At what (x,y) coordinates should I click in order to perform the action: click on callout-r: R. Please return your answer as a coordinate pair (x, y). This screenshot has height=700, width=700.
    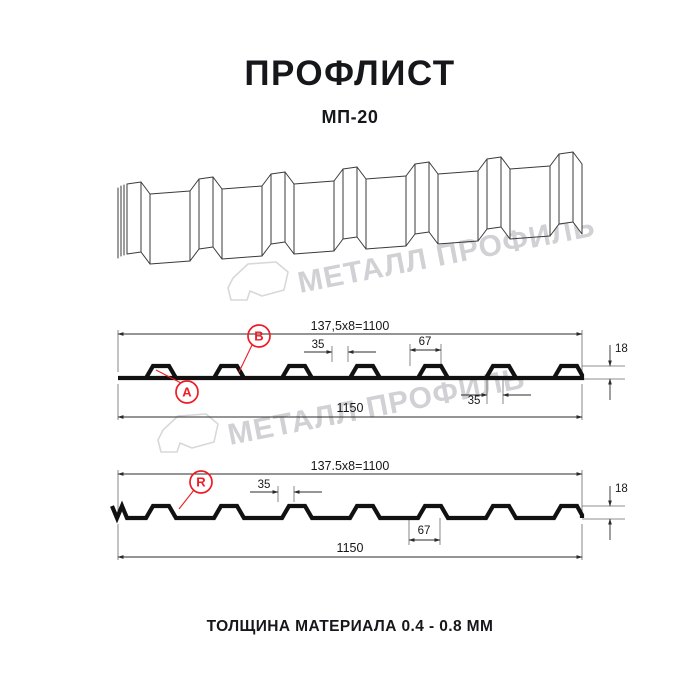
    Looking at the image, I should click on (195, 490).